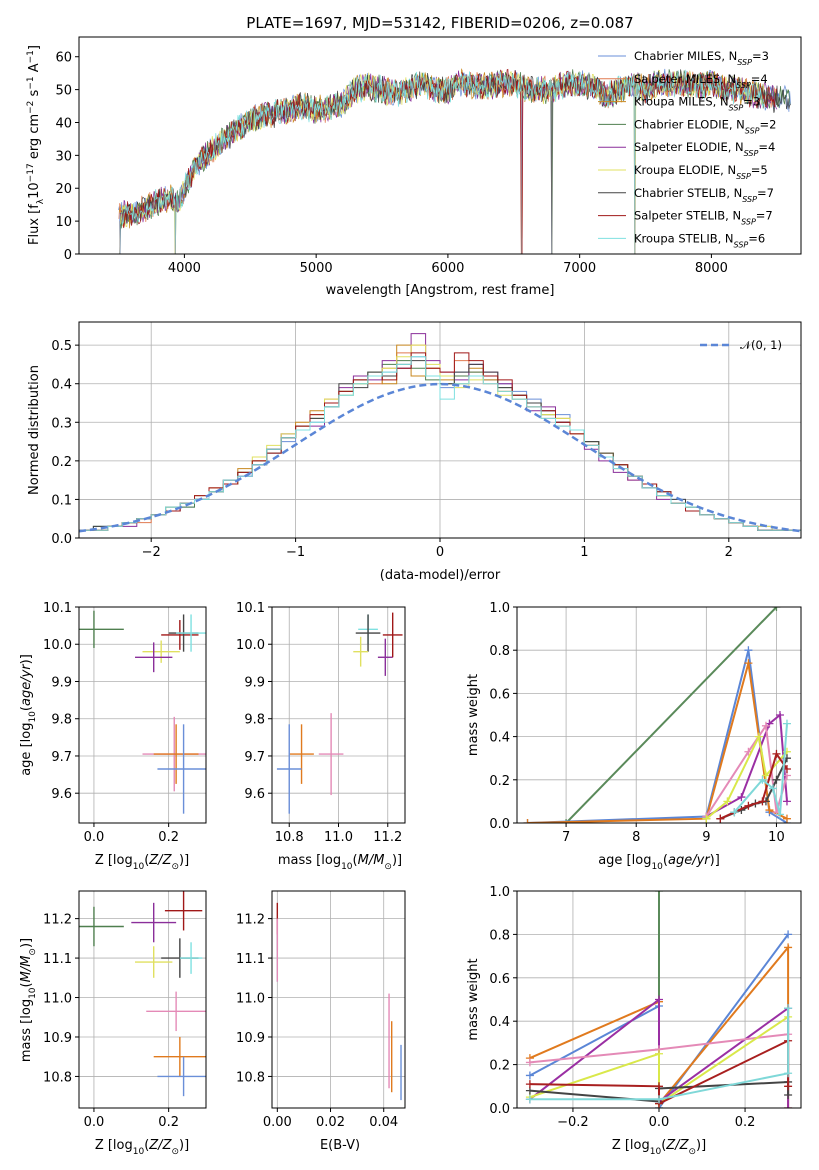  What do you see at coordinates (289, 837) in the screenshot?
I see `x-tick-label: 10.8` at bounding box center [289, 837].